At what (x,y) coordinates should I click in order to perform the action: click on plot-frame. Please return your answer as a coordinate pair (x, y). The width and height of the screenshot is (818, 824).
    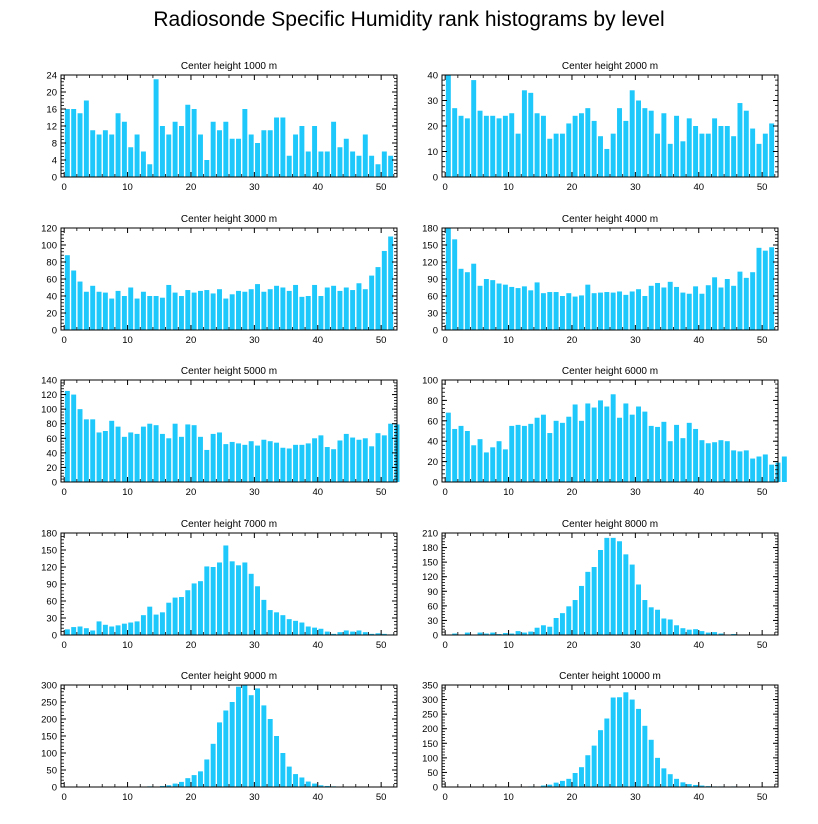
    Looking at the image, I should click on (229, 584).